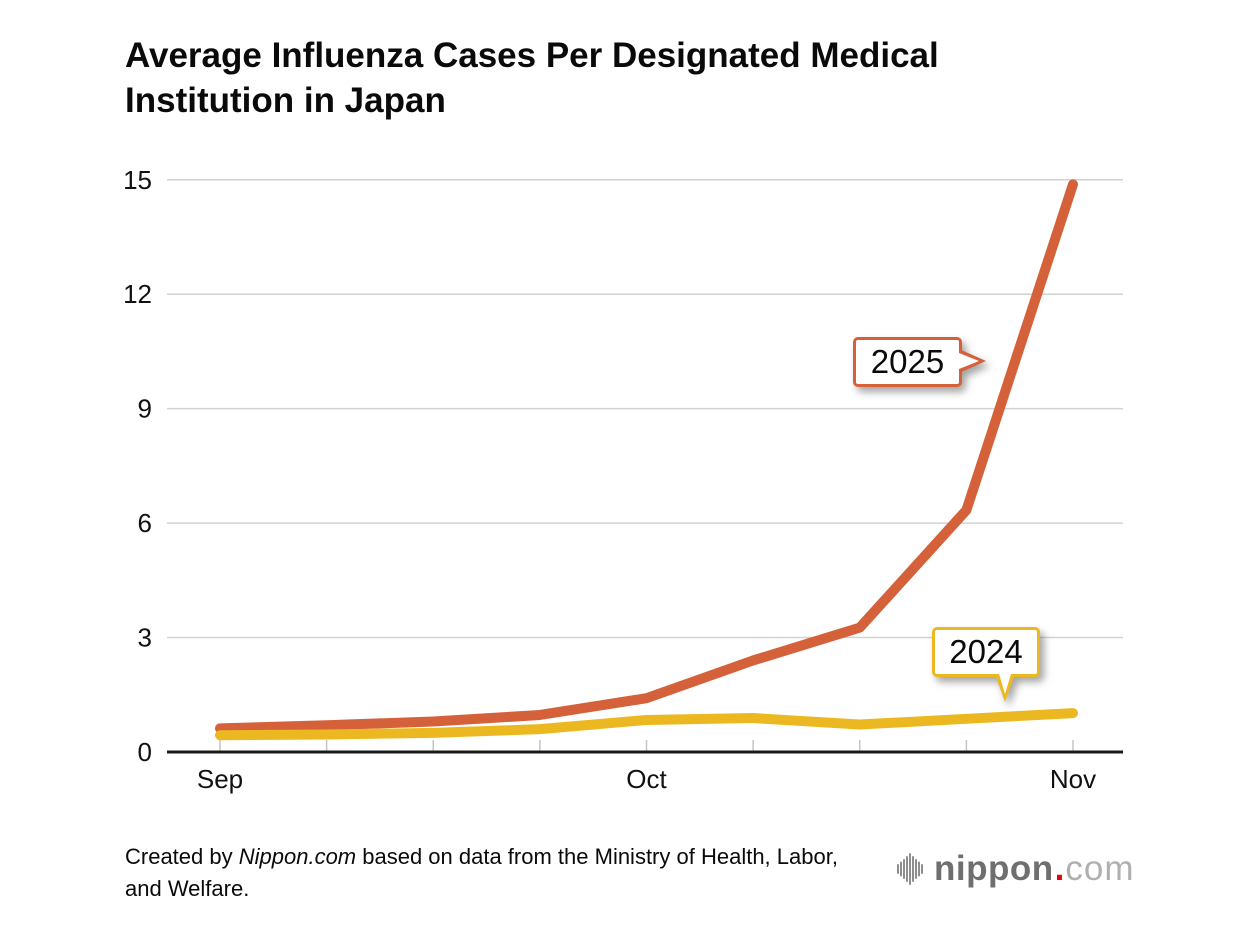 This screenshot has height=928, width=1260. Describe the element at coordinates (145, 409) in the screenshot. I see `y-axis-label: 9` at that location.